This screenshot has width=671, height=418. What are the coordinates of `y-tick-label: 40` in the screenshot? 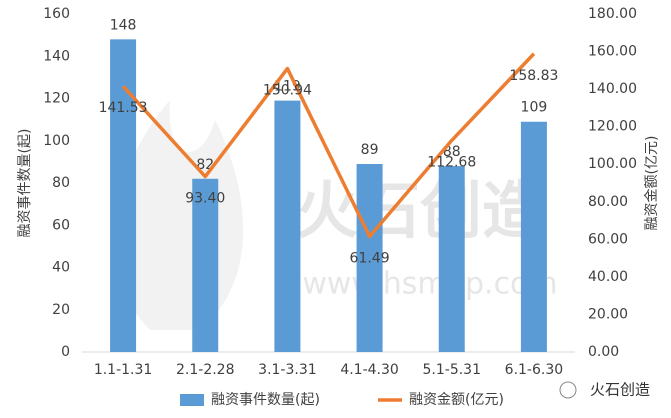 It's located at (61, 268).